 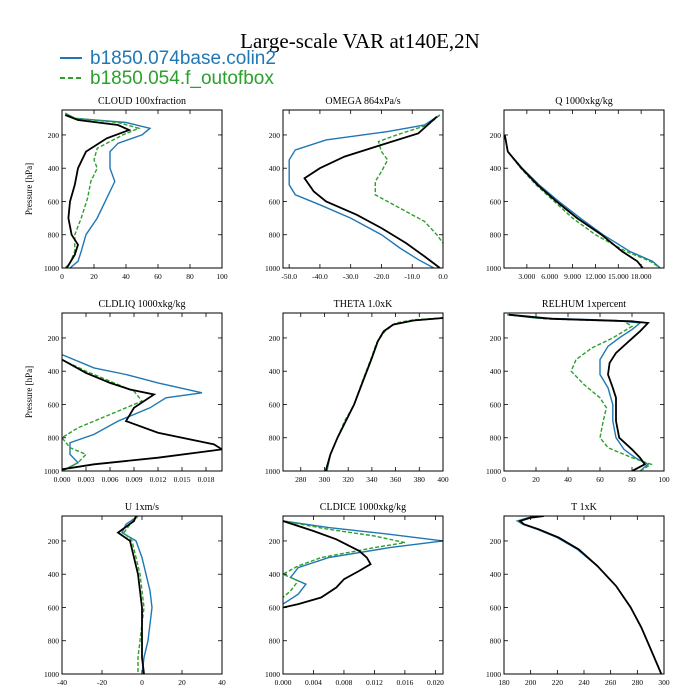 What do you see at coordinates (638, 682) in the screenshot?
I see `x-tick-label: 280` at bounding box center [638, 682].